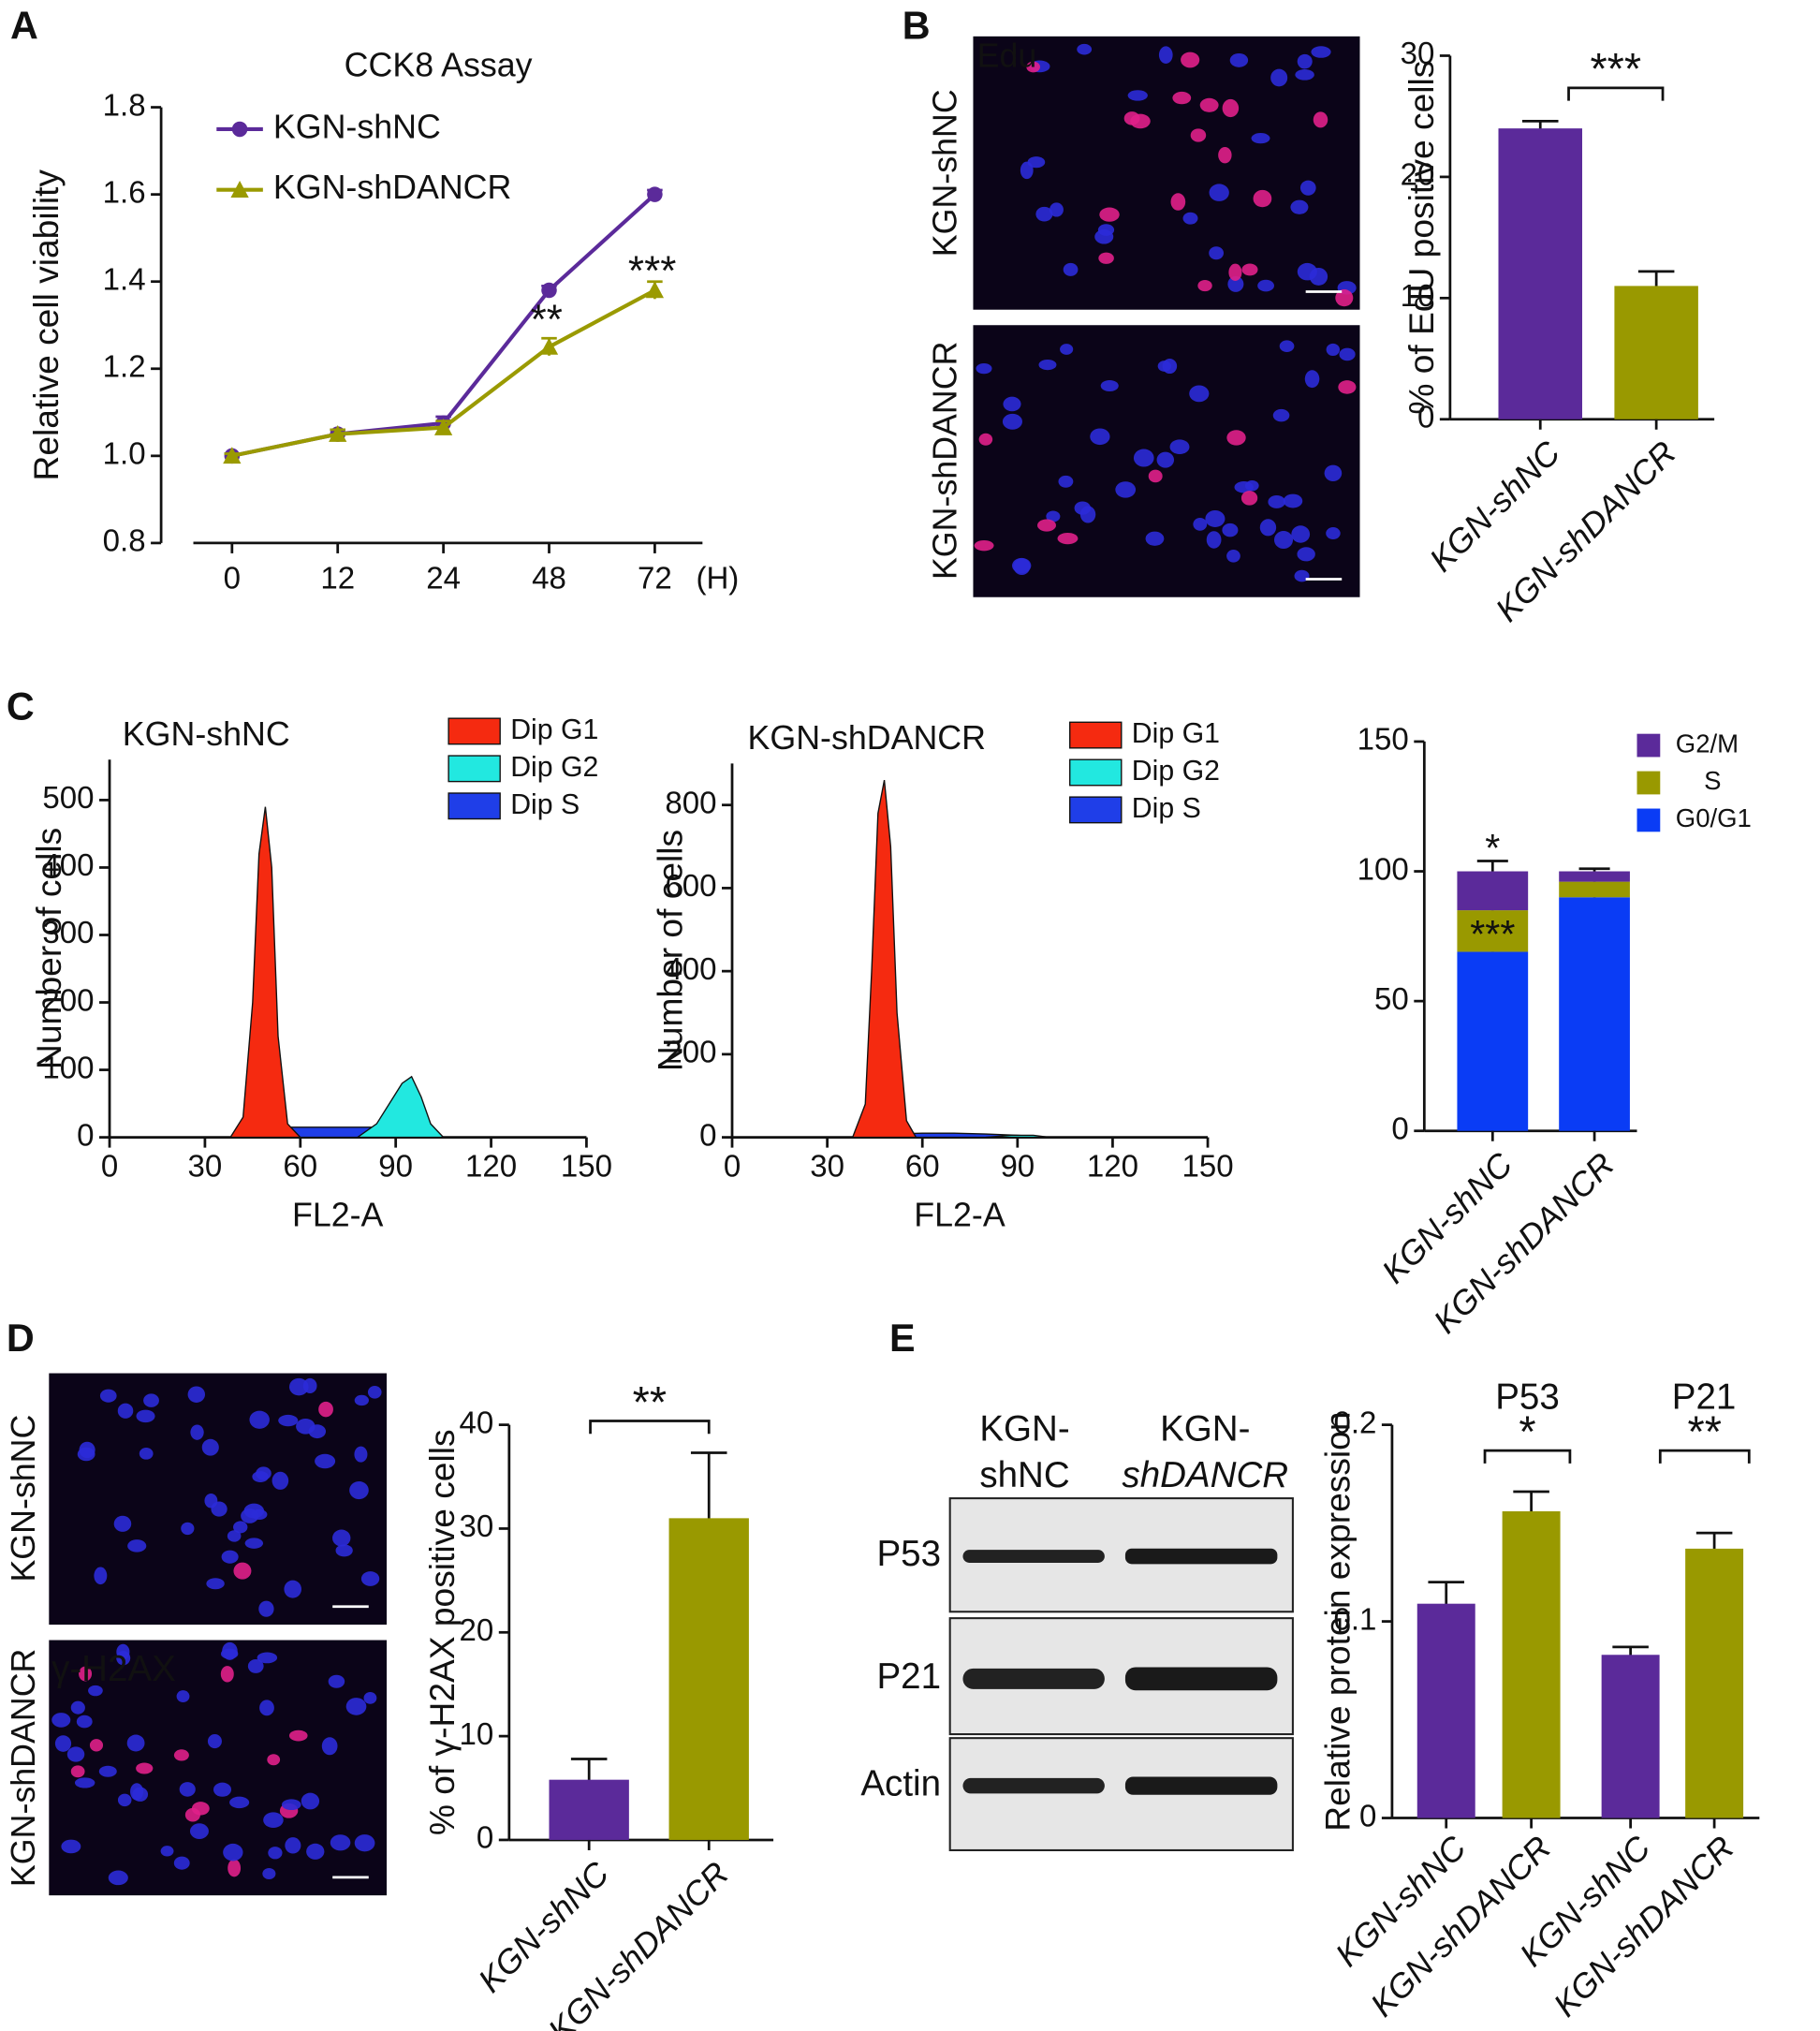 This screenshot has height=2031, width=1820. I want to click on bracket, so click(1704, 1456).